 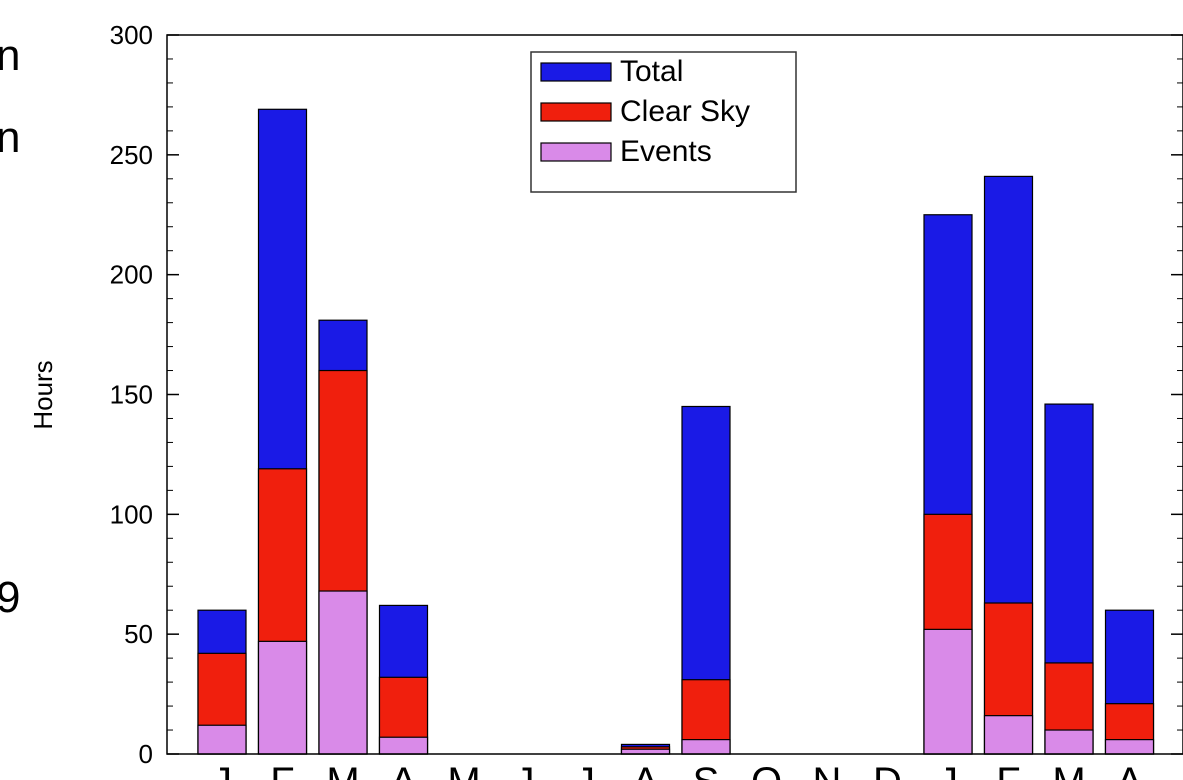 What do you see at coordinates (677, 770) in the screenshot?
I see `x-axis-ticks: JFMAMJJASONDJFMA` at bounding box center [677, 770].